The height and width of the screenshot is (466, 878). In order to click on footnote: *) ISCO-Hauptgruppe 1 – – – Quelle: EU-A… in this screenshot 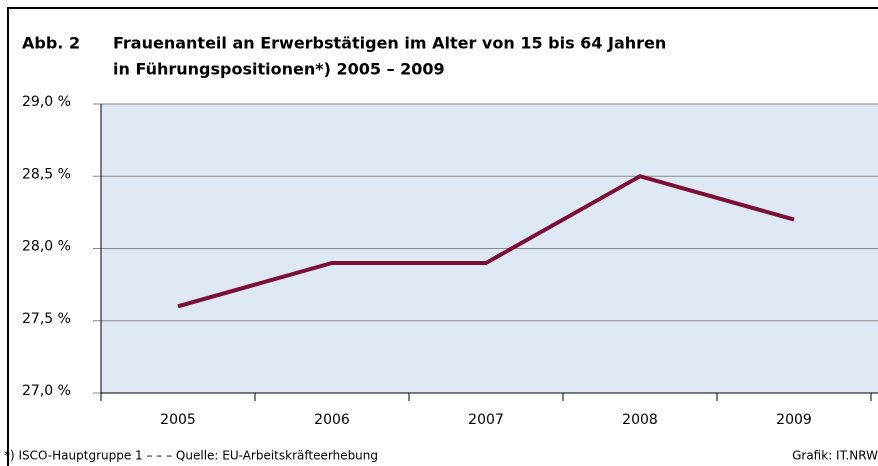, I will do `click(191, 456)`.